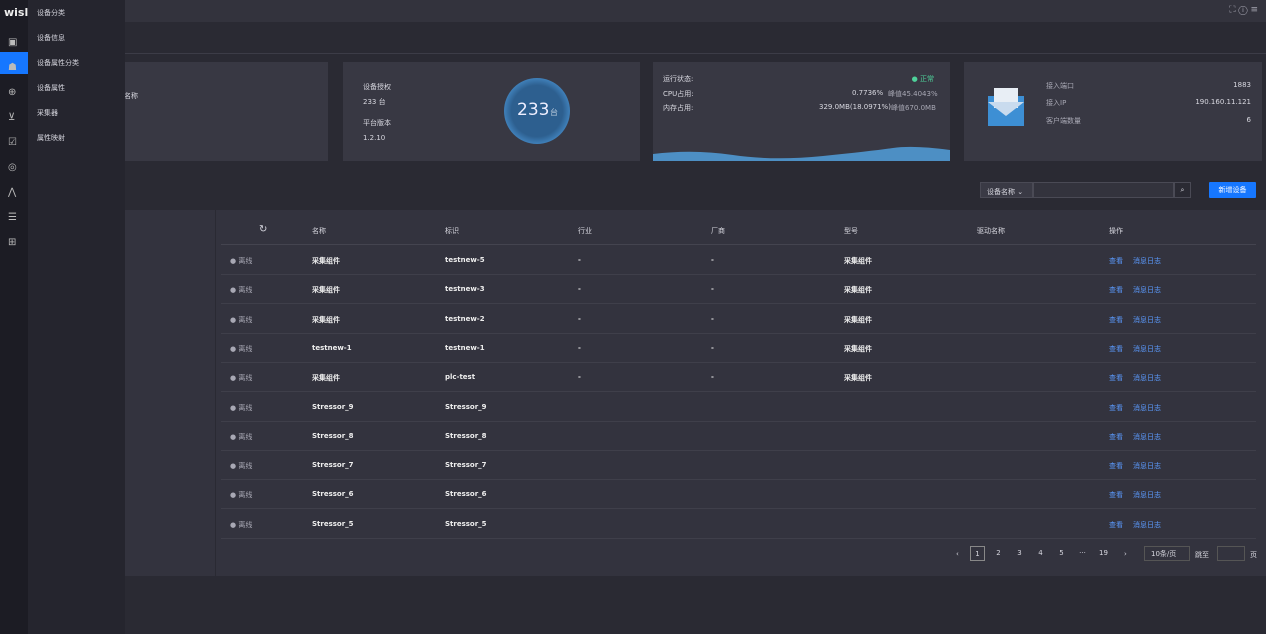 The image size is (1266, 634). Describe the element at coordinates (1231, 553) in the screenshot. I see `goto-input` at that location.